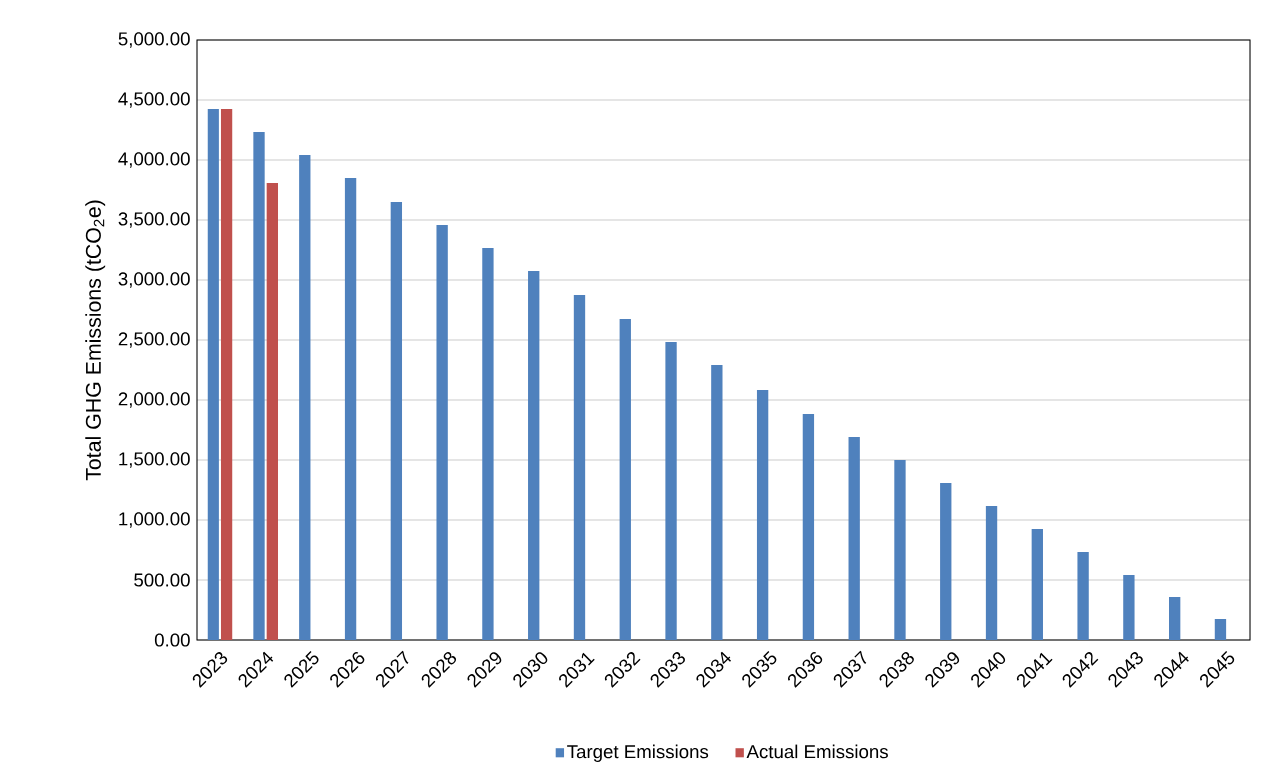  What do you see at coordinates (154, 340) in the screenshot?
I see `y-tick-label: 2,500.00` at bounding box center [154, 340].